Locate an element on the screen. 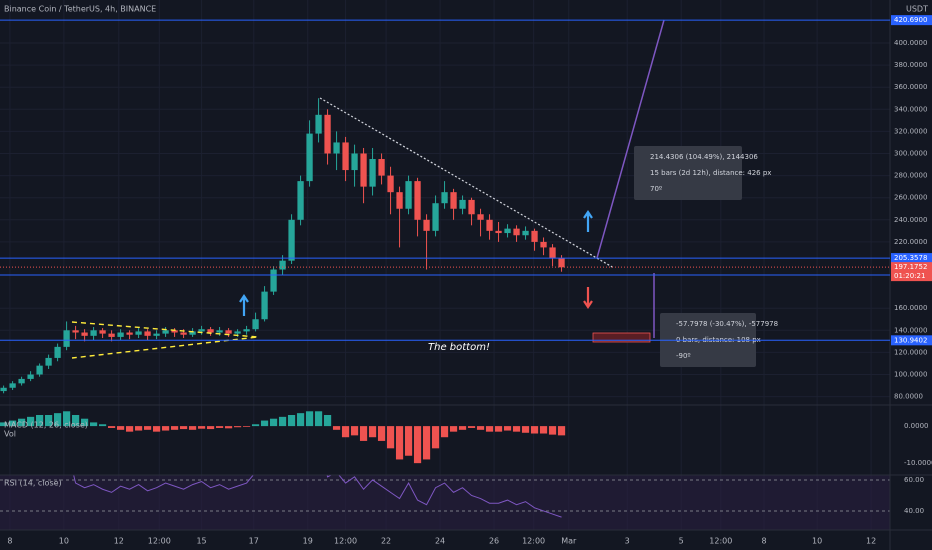  y-tick-label: 220.0000 is located at coordinates (910, 242).